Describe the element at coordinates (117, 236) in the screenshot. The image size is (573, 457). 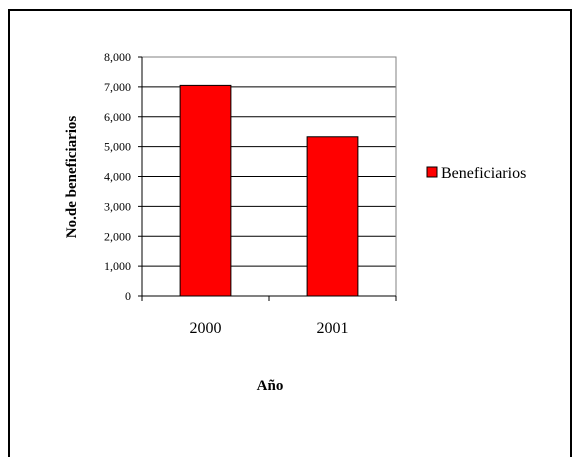
I see `y-tick-label: 2,000` at that location.